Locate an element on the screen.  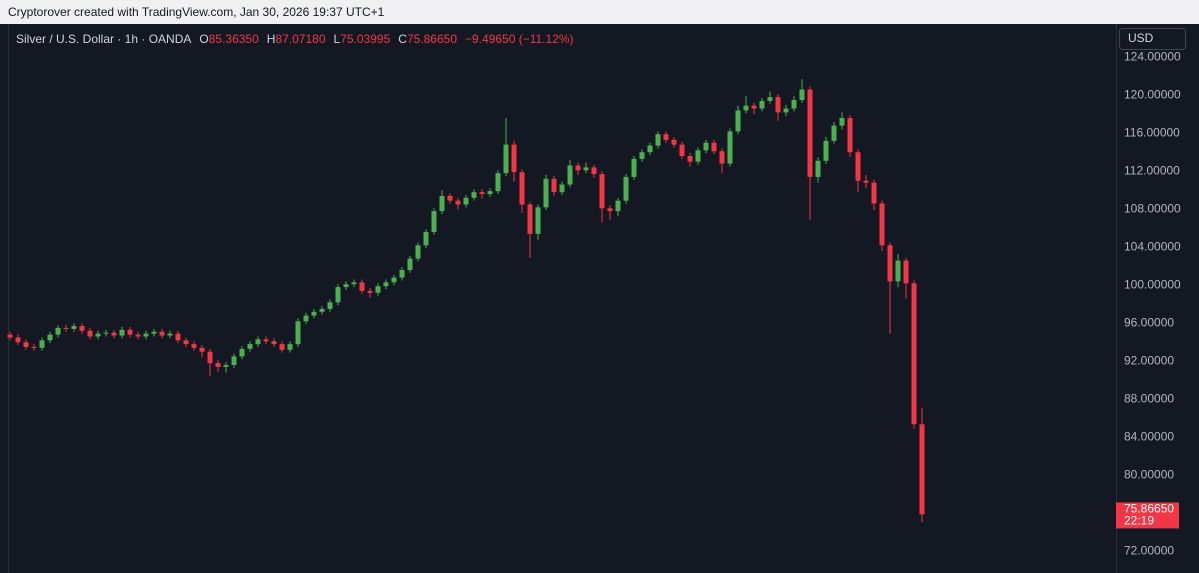
legend-value: 87.07180 is located at coordinates (300, 39).